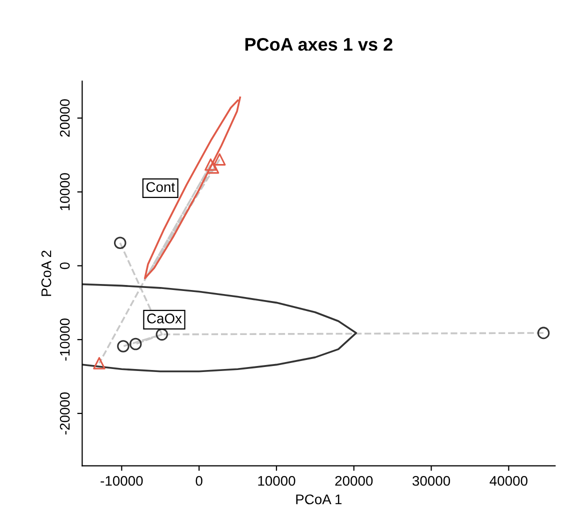 The height and width of the screenshot is (527, 563). What do you see at coordinates (65, 266) in the screenshot?
I see `y-tick-label: 0` at bounding box center [65, 266].